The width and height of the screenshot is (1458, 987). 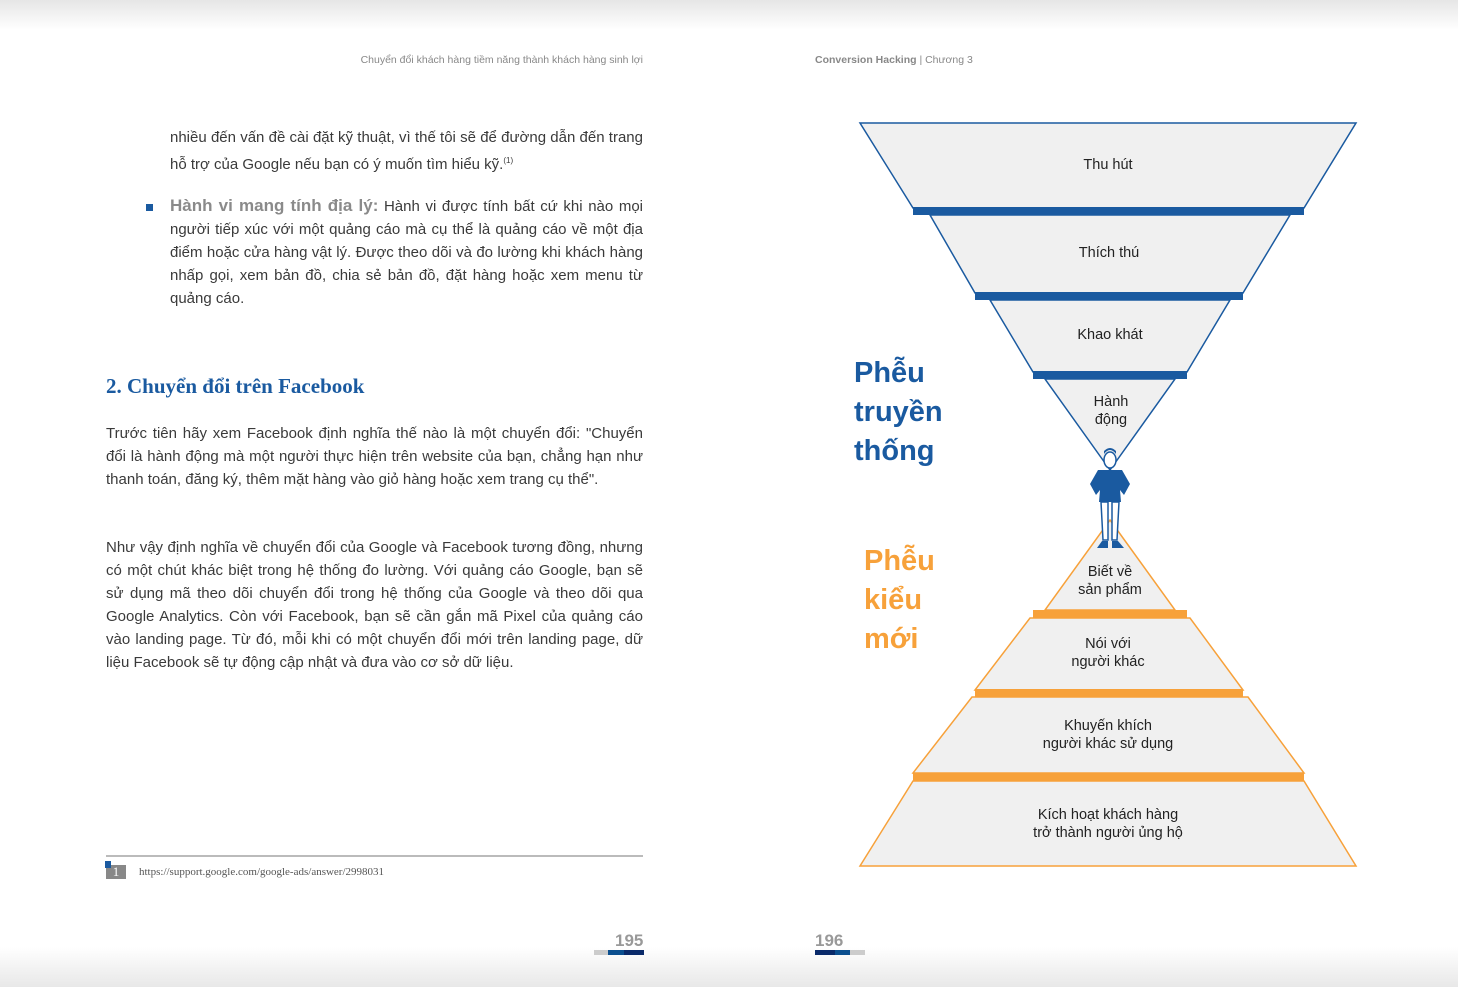 I want to click on traditional-funnel-title: Phễu truyền thống, so click(x=898, y=412).